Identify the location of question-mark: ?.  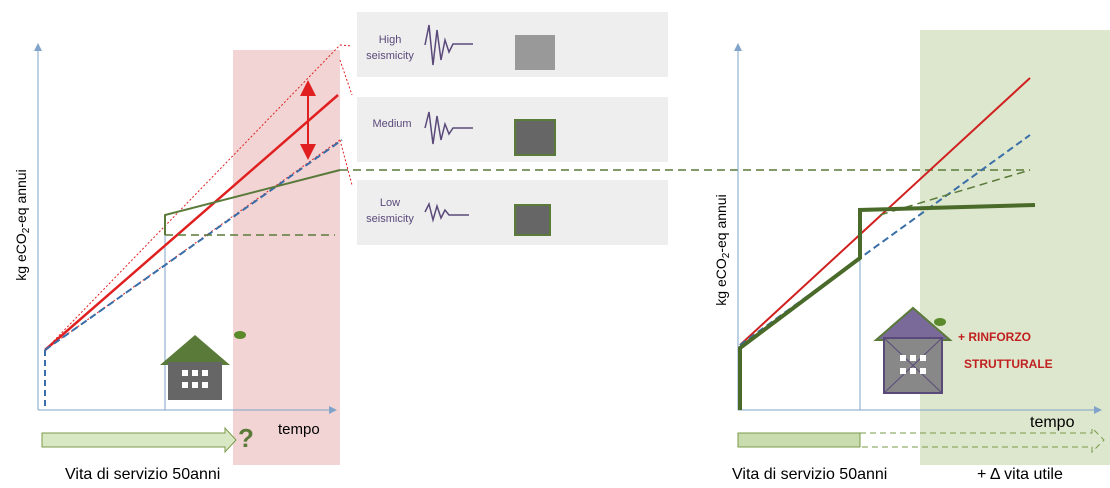
(246, 438).